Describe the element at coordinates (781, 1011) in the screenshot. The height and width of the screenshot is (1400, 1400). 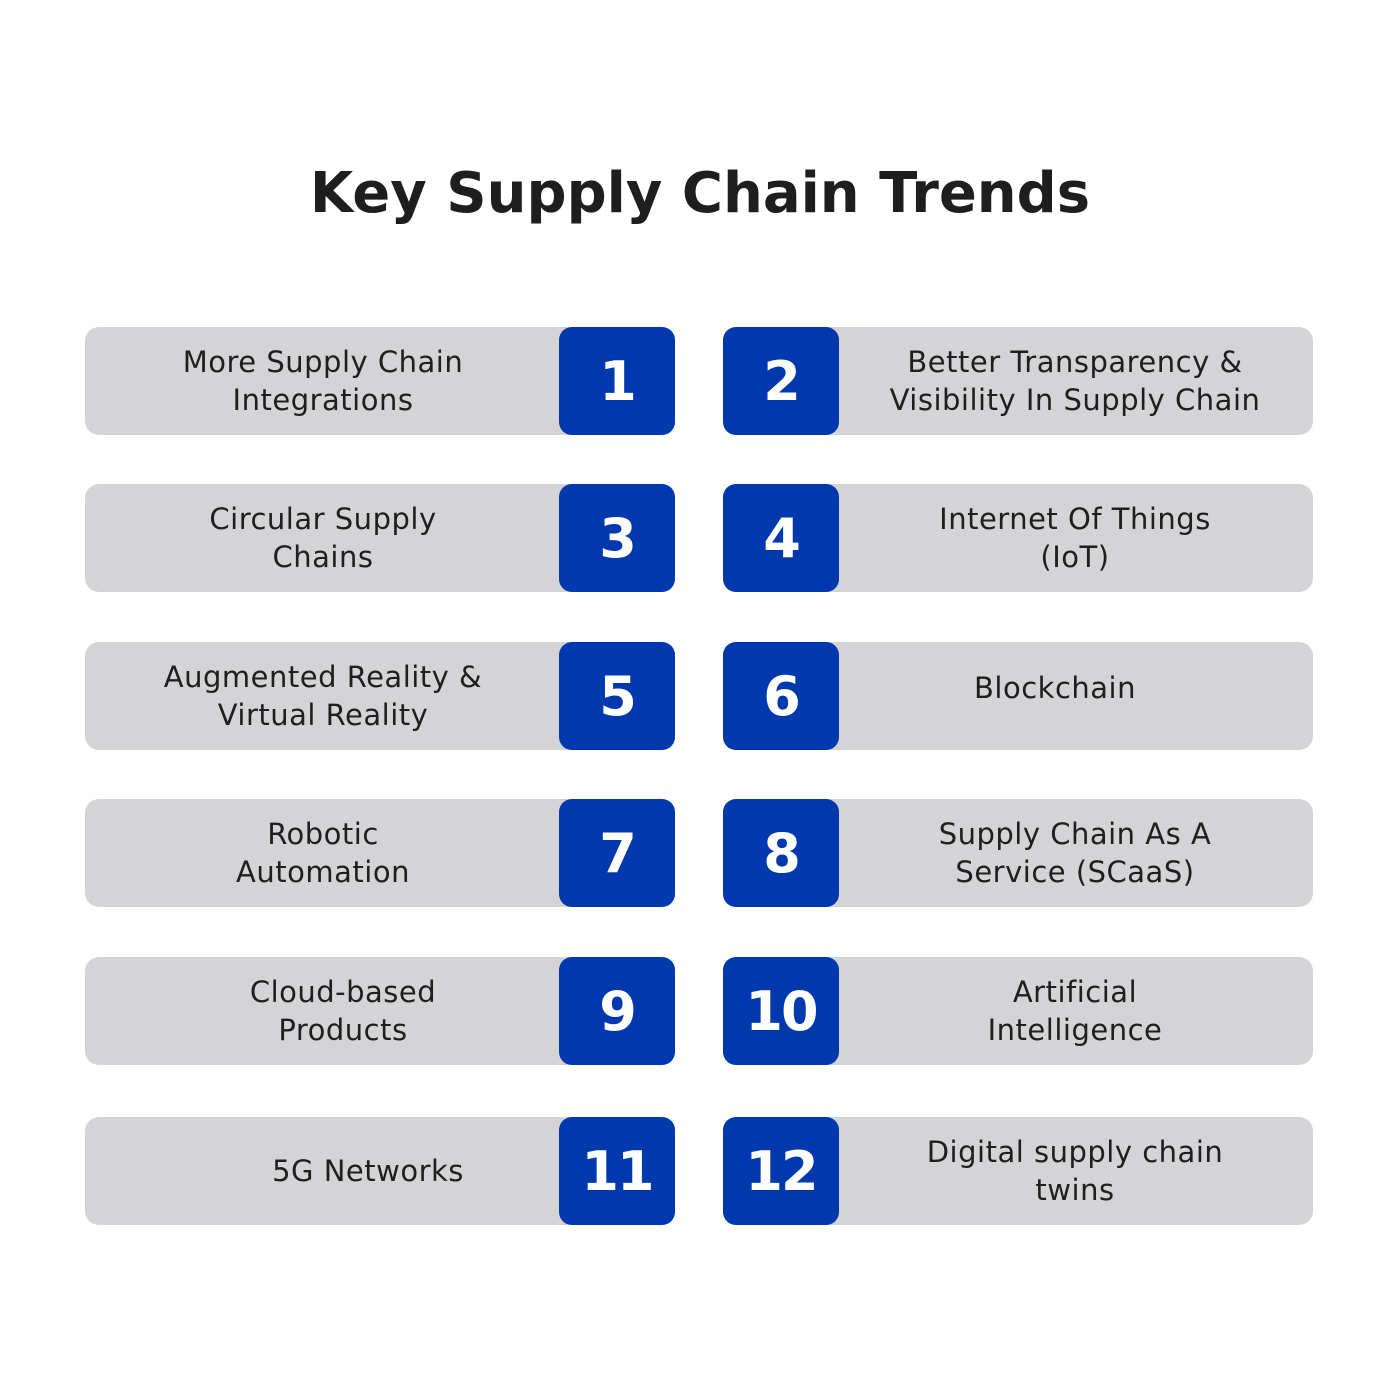
I see `trend-number-badge: 10` at that location.